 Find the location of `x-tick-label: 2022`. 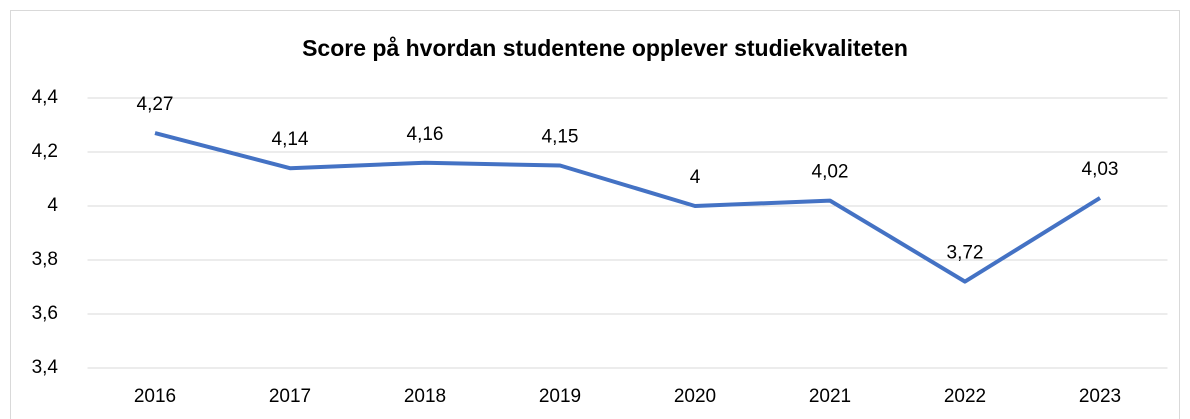

x-tick-label: 2022 is located at coordinates (965, 396).